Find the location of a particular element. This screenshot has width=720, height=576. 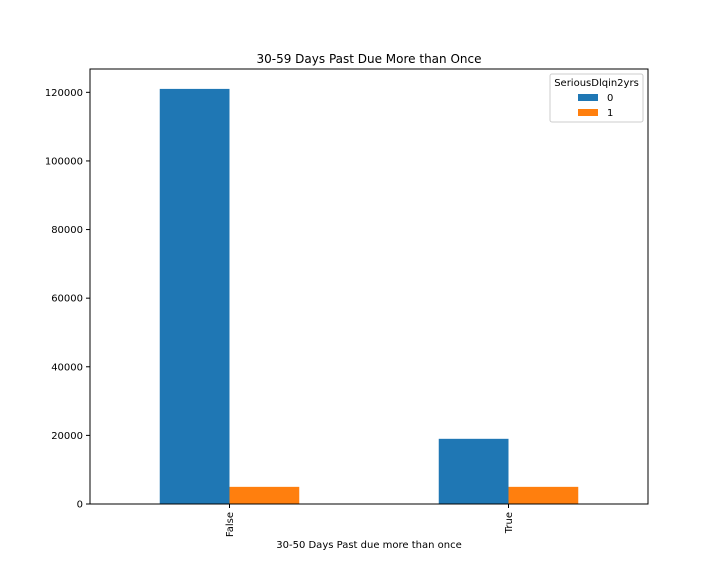

legend-label-series-0: 0 is located at coordinates (610, 98).